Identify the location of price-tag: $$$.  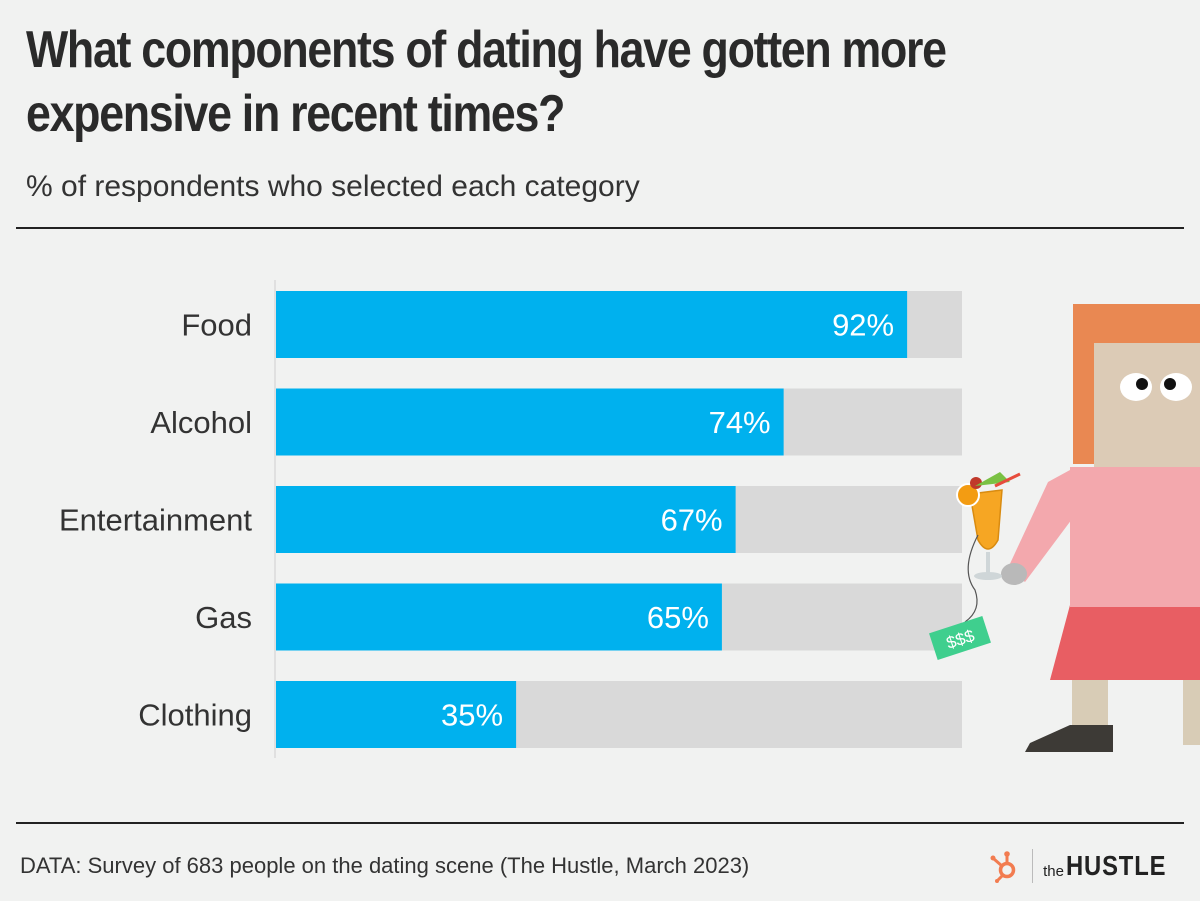
(960, 638).